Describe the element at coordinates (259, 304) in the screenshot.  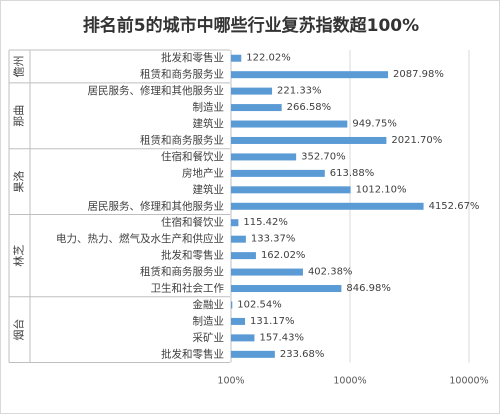
I see `data-label: 102.54%` at that location.